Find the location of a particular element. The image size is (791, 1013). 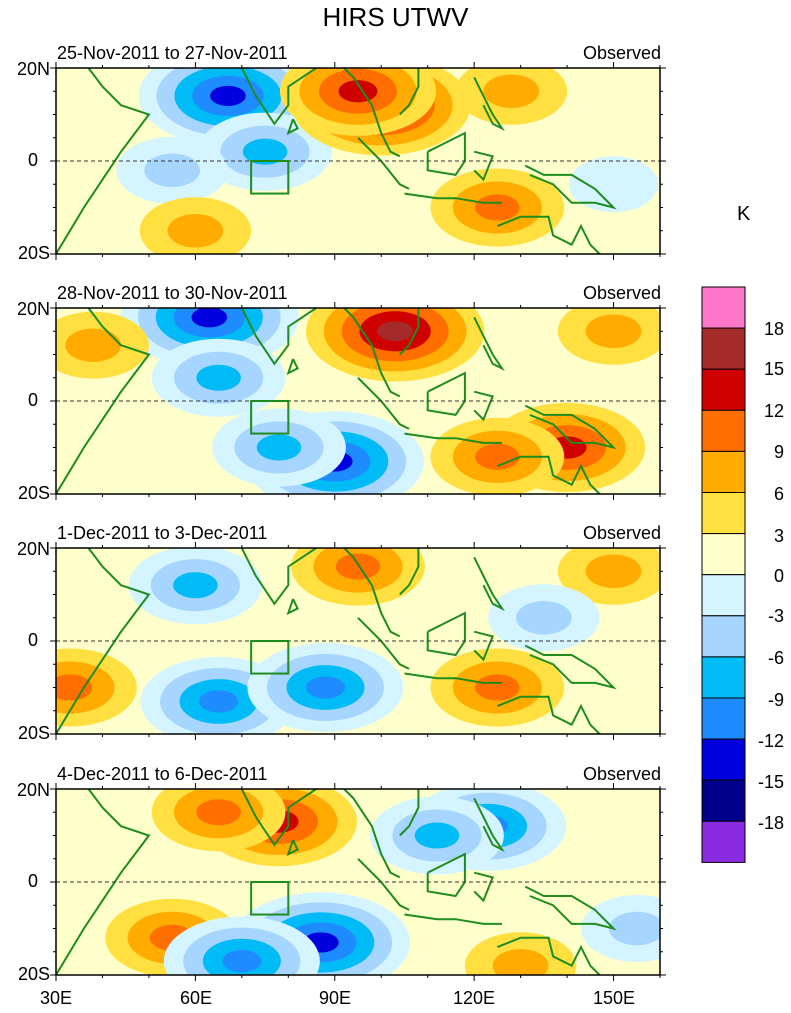

colorbar is located at coordinates (723, 574).